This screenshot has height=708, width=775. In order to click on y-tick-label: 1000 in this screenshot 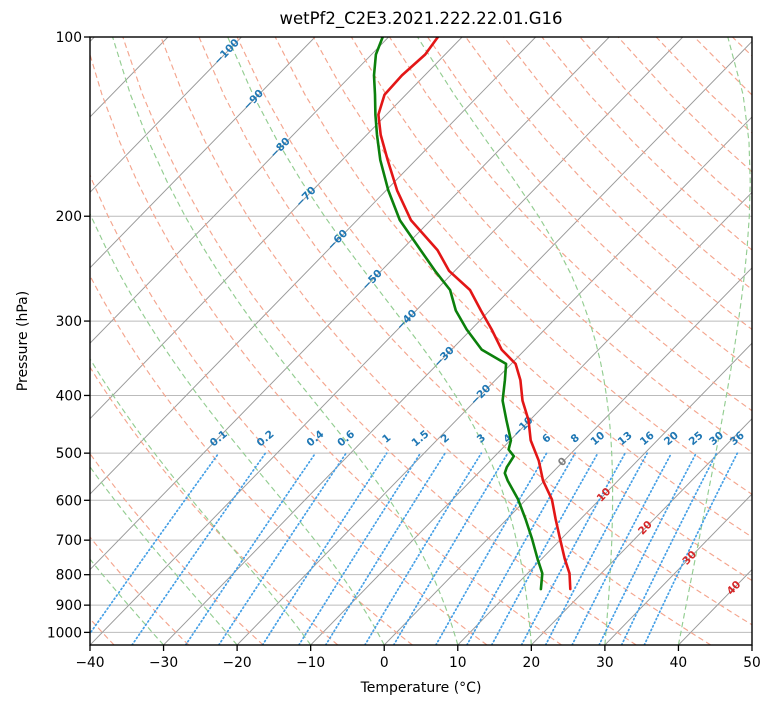, I will do `click(64, 633)`.